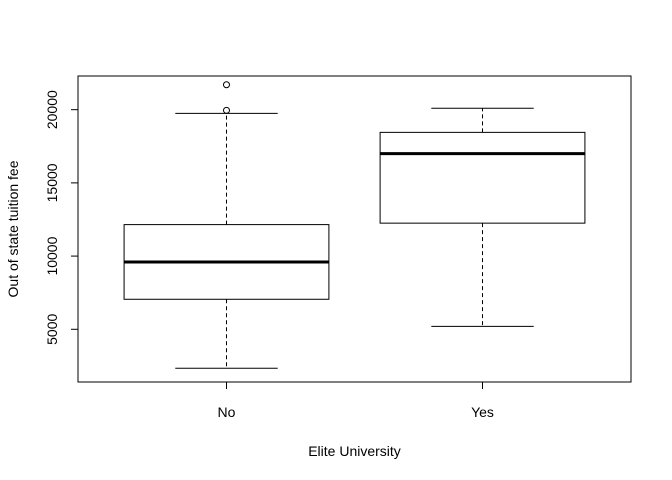  Describe the element at coordinates (356, 400) in the screenshot. I see `x-axis: No Yes` at that location.